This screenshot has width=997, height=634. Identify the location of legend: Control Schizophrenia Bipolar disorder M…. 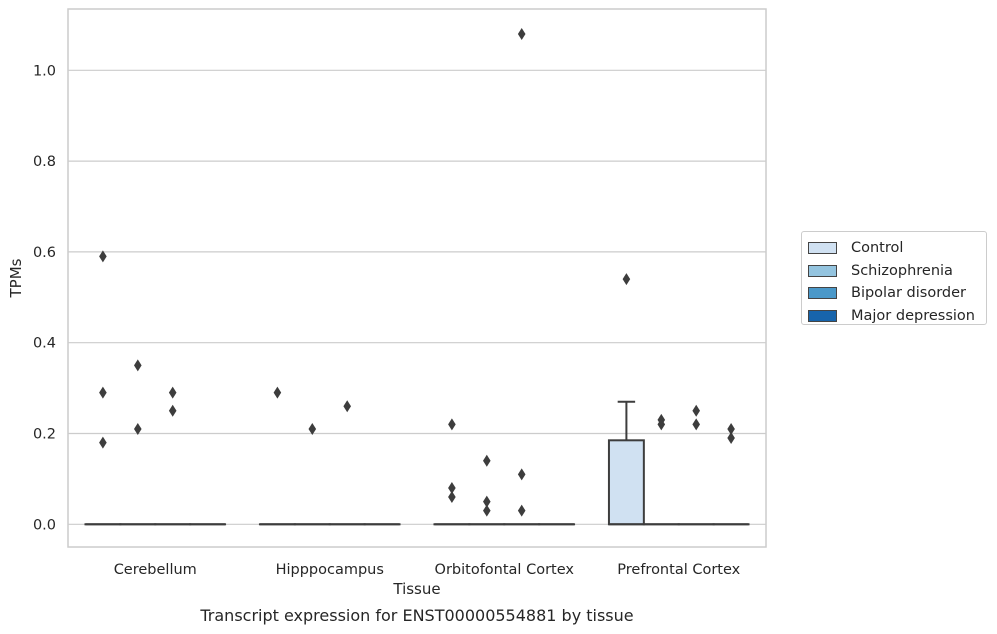
(894, 278).